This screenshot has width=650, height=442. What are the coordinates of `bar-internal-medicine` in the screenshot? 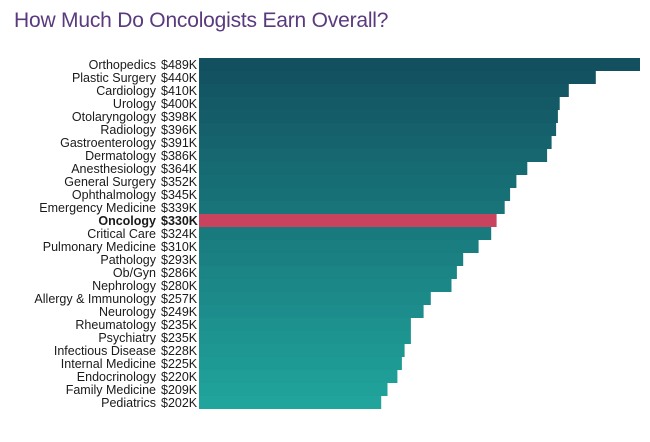 It's located at (300, 363).